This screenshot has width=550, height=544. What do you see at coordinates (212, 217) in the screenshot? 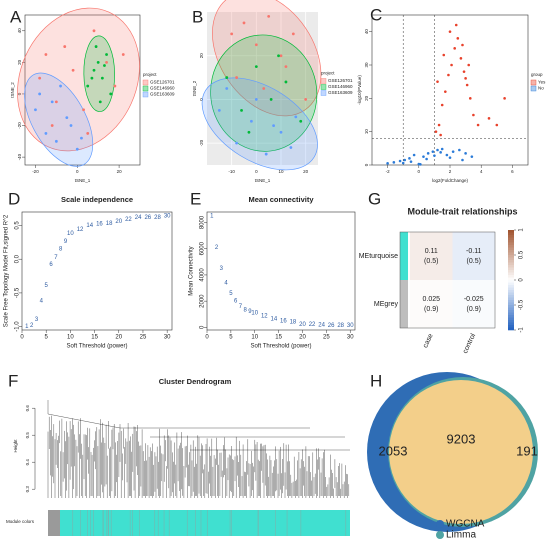
I see `point-label: 1` at bounding box center [212, 217].